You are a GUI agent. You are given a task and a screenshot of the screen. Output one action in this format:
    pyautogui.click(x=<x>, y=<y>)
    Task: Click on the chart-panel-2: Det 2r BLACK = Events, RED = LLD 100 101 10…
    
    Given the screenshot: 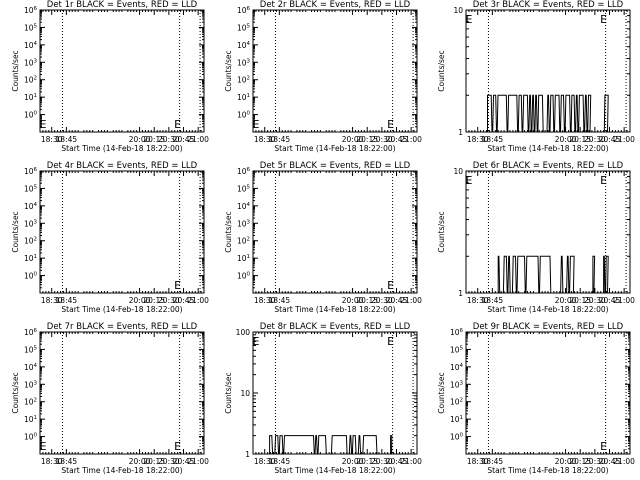 What is the action you would take?
    pyautogui.click(x=323, y=76)
    